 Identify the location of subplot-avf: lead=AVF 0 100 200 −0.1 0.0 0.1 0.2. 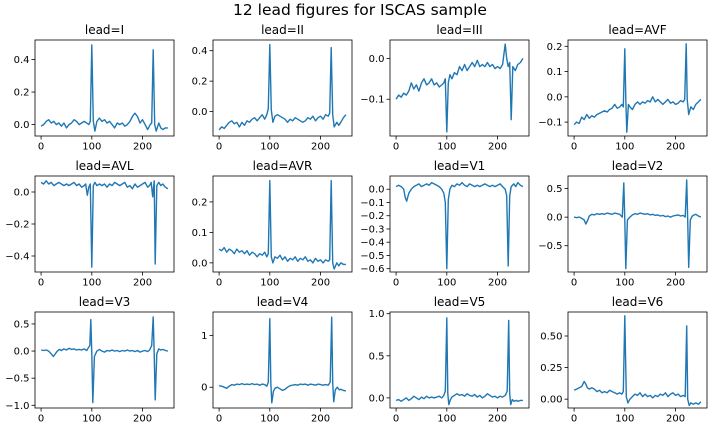
(623, 88).